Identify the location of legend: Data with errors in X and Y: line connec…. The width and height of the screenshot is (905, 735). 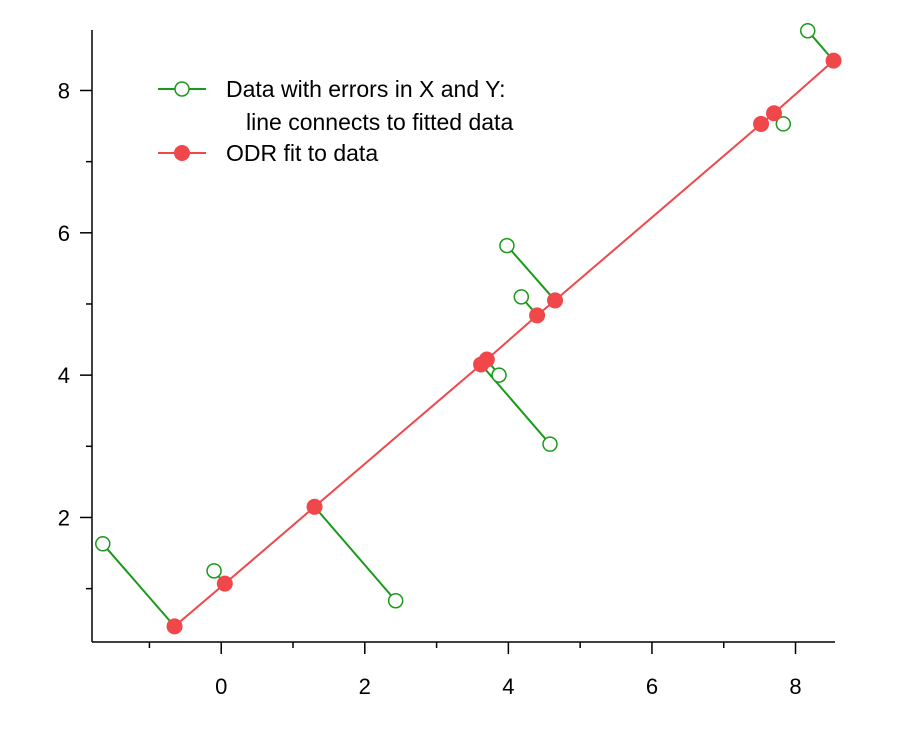
(335, 121).